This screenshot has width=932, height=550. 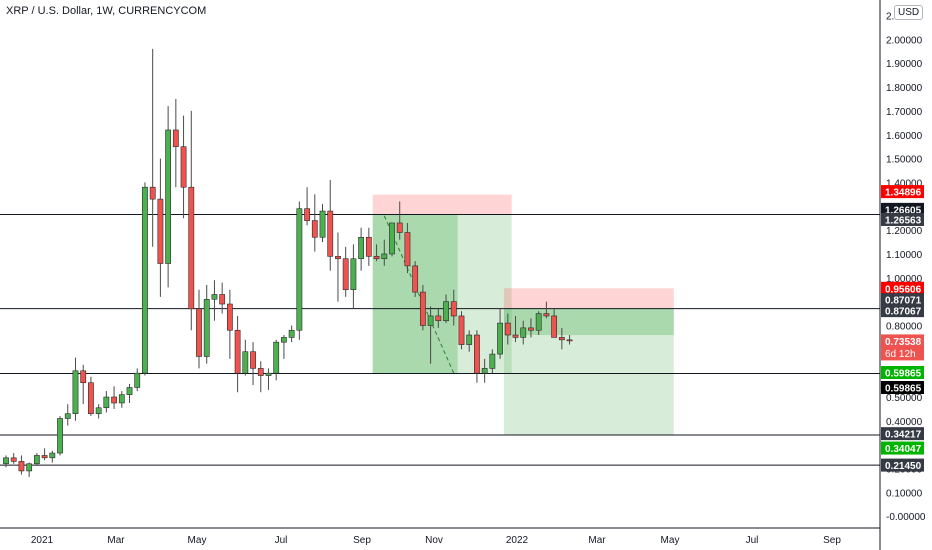 What do you see at coordinates (904, 398) in the screenshot?
I see `y-tick-label: 0.50000` at bounding box center [904, 398].